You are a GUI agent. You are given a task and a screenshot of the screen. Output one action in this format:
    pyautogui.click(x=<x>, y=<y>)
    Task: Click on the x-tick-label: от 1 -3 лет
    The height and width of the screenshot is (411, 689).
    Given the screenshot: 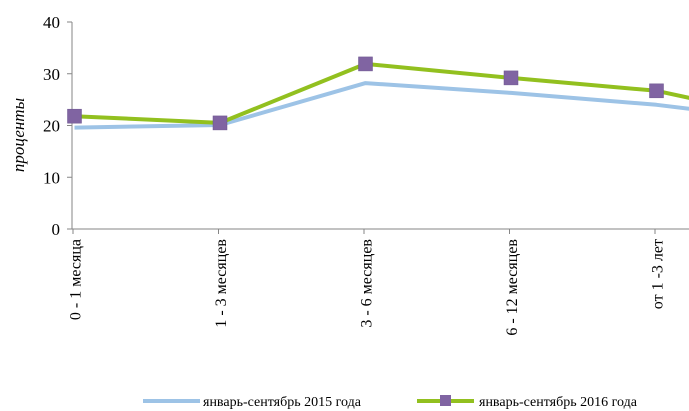 What is the action you would take?
    pyautogui.click(x=658, y=274)
    